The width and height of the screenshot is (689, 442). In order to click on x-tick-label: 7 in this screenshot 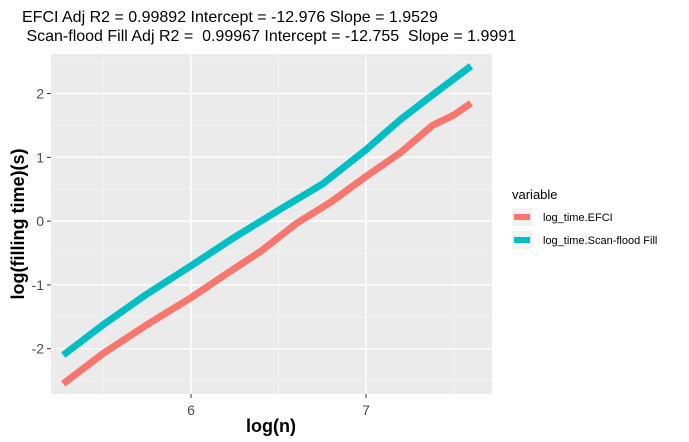, I will do `click(366, 410)`.